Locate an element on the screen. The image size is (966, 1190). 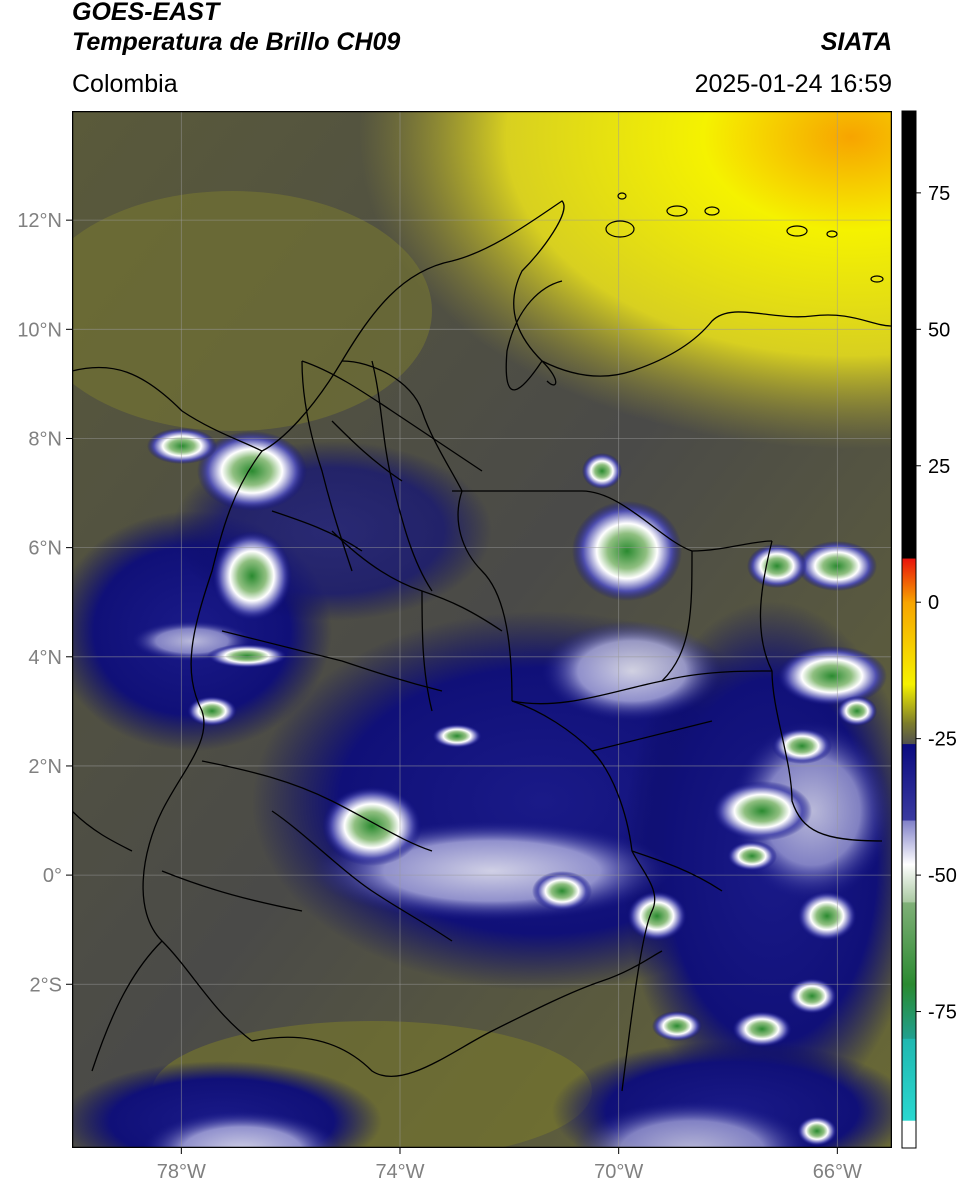
lat-tick-label: 8°N is located at coordinates (45, 439).